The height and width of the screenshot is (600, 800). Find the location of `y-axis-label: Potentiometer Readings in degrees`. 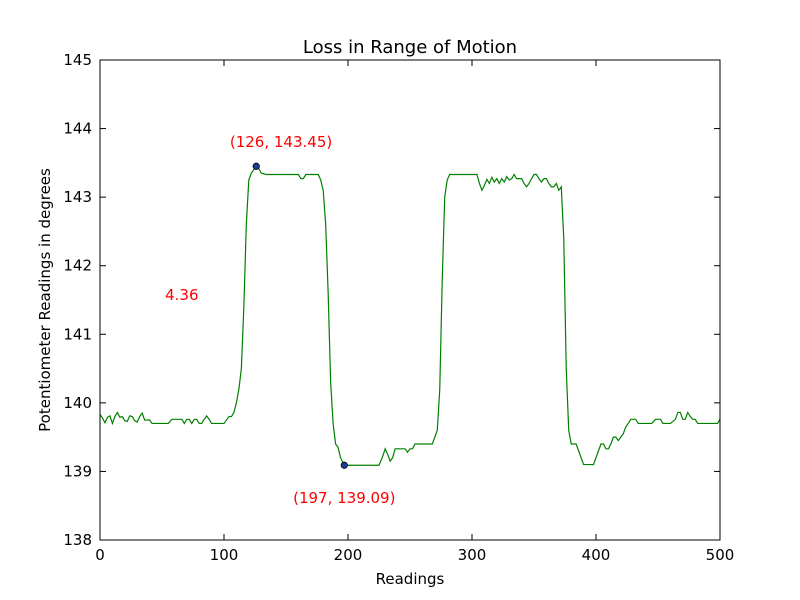

y-axis-label: Potentiometer Readings in degrees is located at coordinates (45, 300).